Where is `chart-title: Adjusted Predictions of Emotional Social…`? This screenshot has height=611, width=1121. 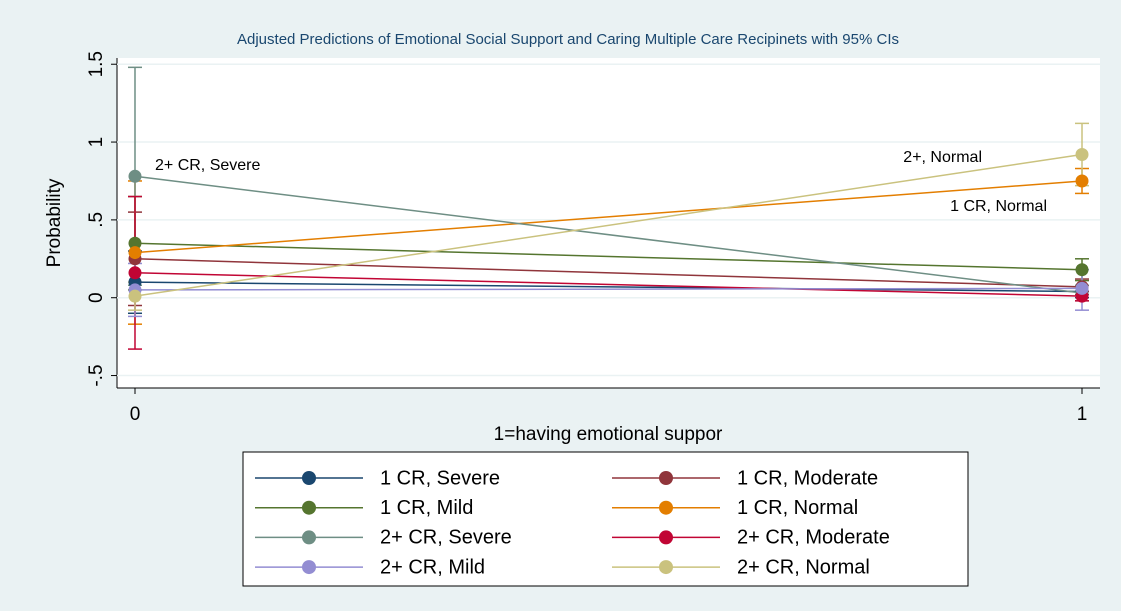
chart-title: Adjusted Predictions of Emotional Social… is located at coordinates (568, 39).